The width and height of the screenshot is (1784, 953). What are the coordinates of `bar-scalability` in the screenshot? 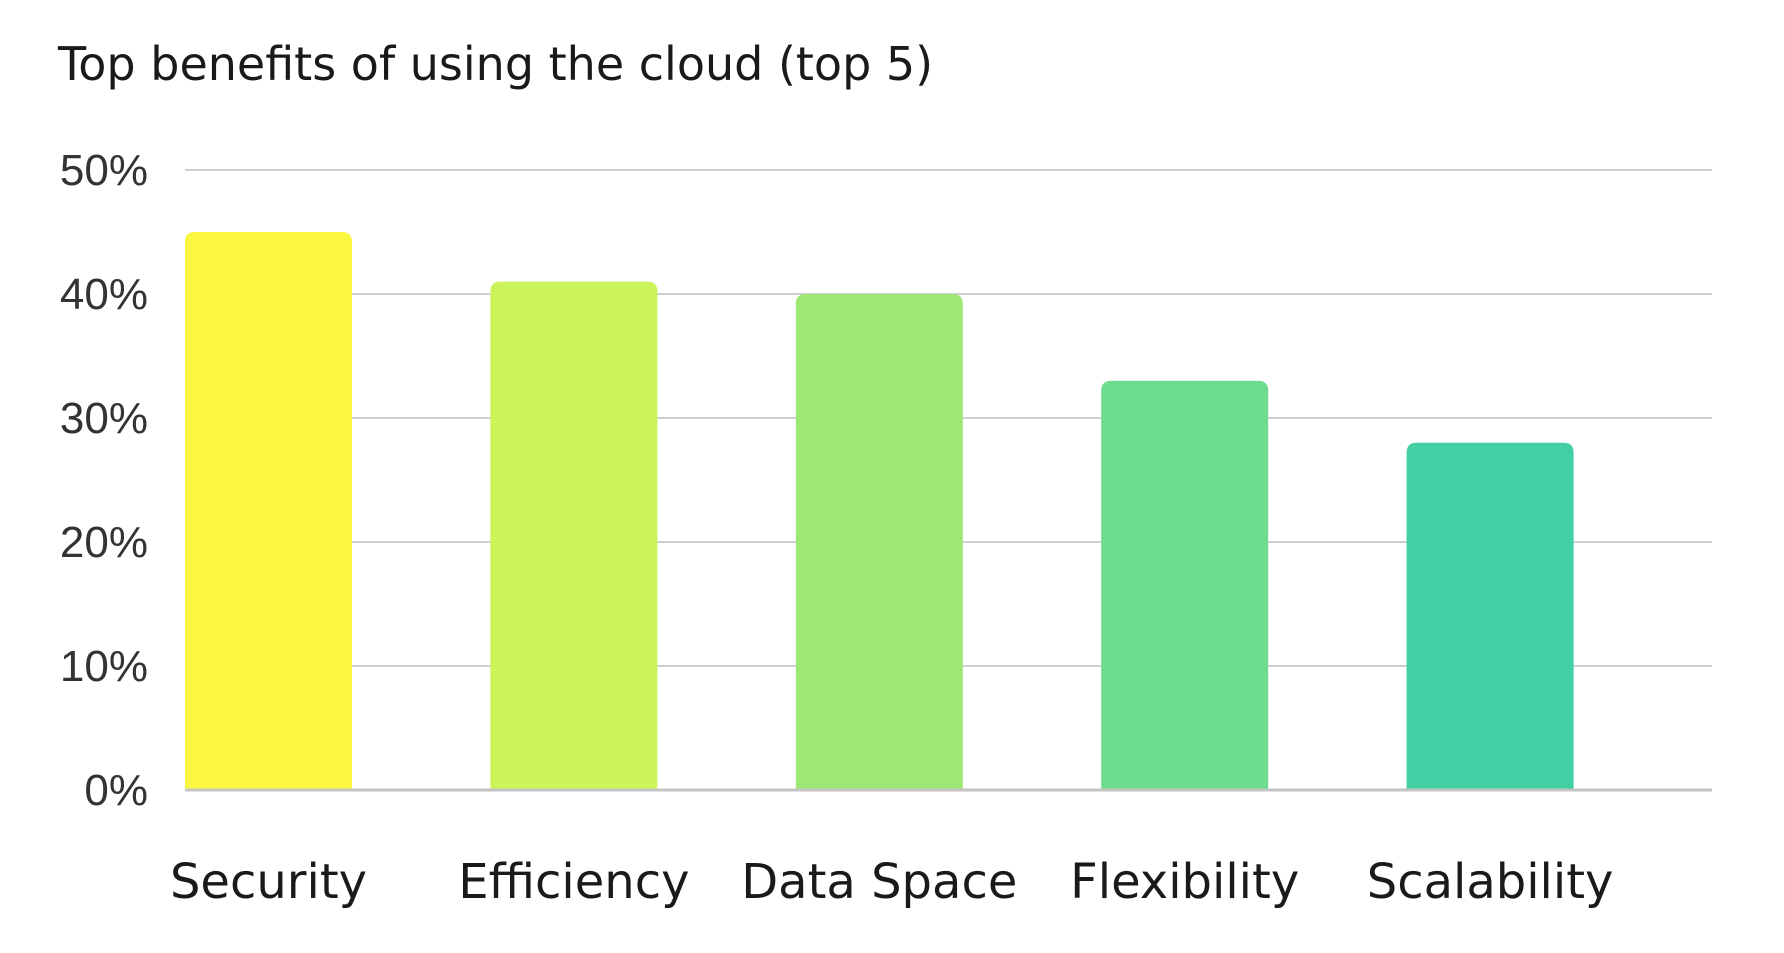 It's located at (1490, 616).